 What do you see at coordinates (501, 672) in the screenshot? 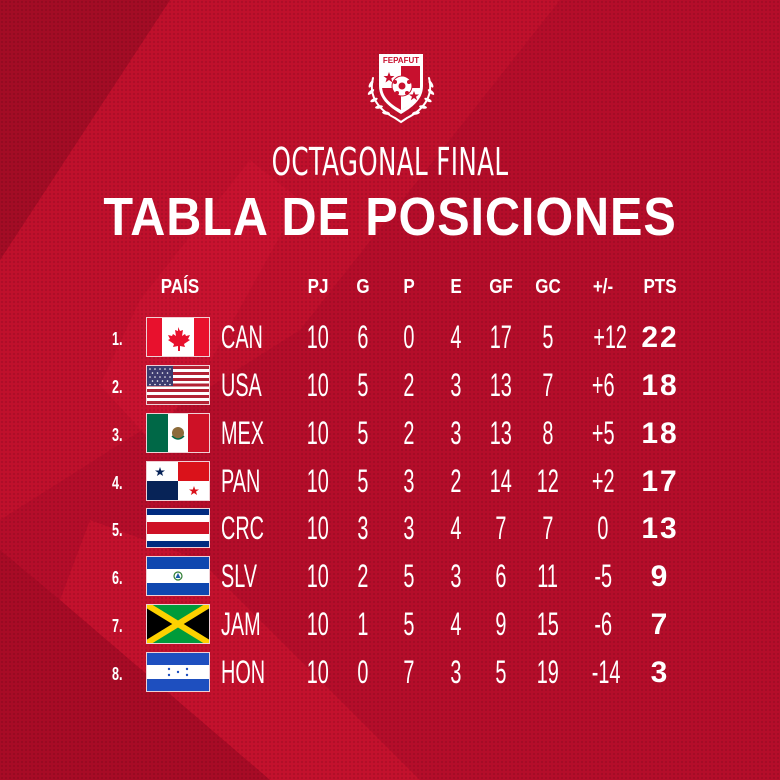
I see `gf: 5` at bounding box center [501, 672].